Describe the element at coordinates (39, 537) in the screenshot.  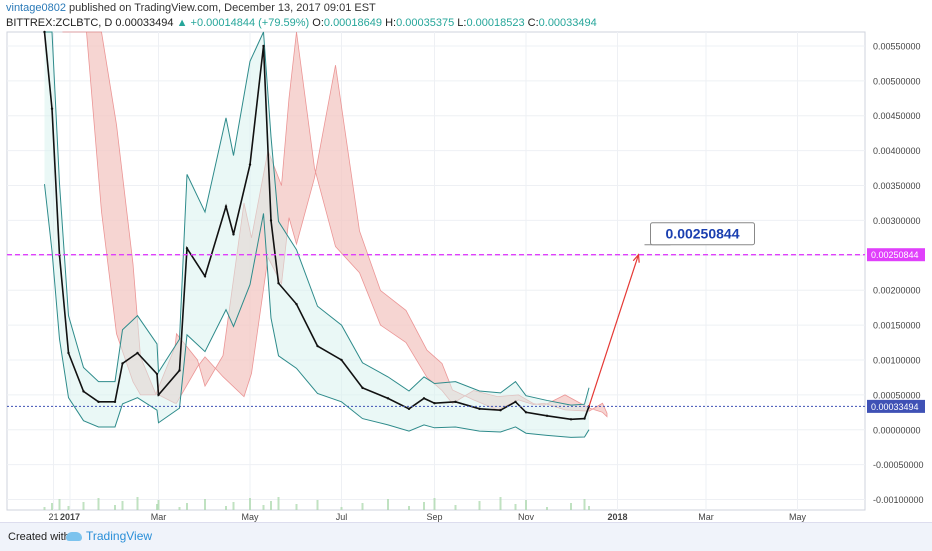
I see `created-with-text: Created with` at that location.